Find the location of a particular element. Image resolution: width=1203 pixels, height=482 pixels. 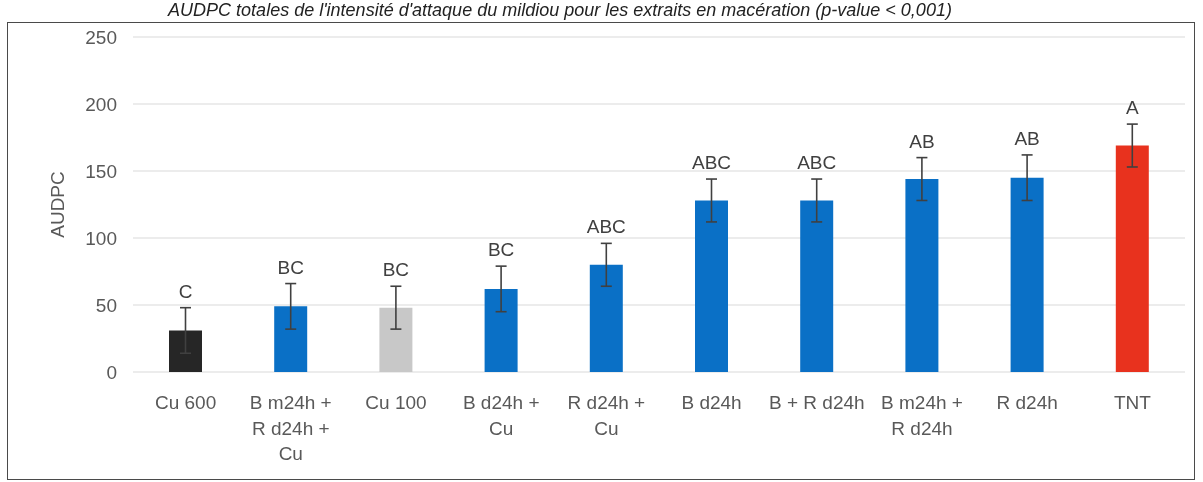

x-tick-label: B d24h is located at coordinates (711, 402).